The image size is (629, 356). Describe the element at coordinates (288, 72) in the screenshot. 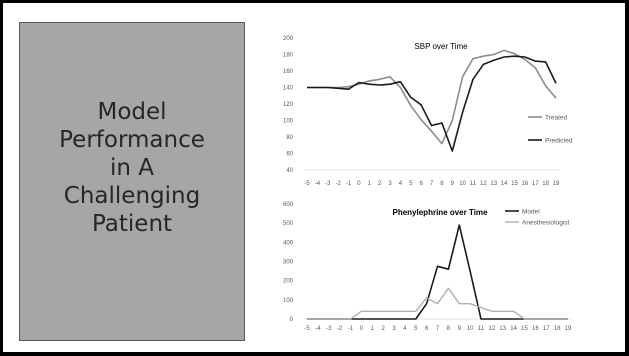

I see `y-tick-label: 160` at that location.